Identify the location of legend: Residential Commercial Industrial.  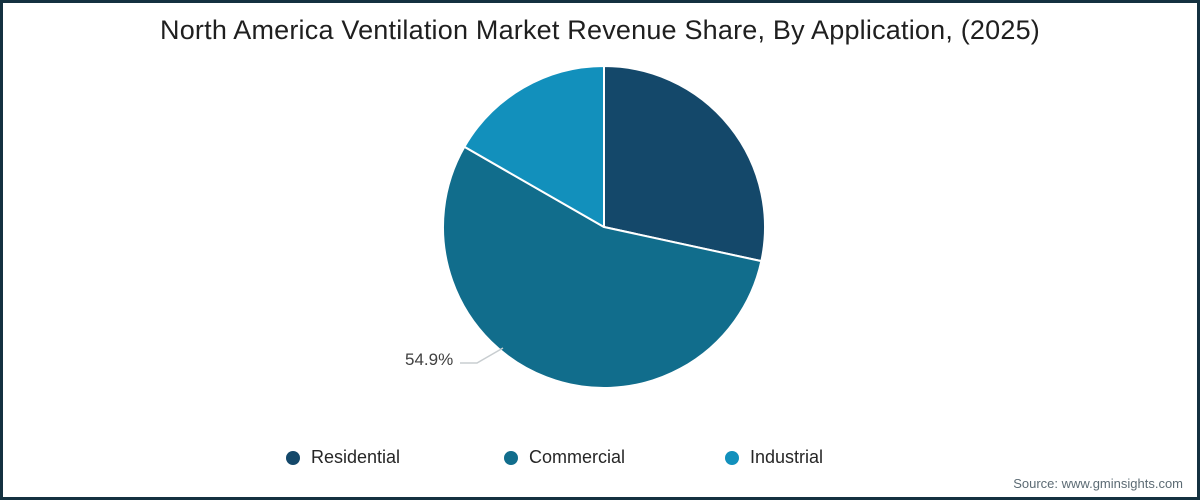
(600, 460).